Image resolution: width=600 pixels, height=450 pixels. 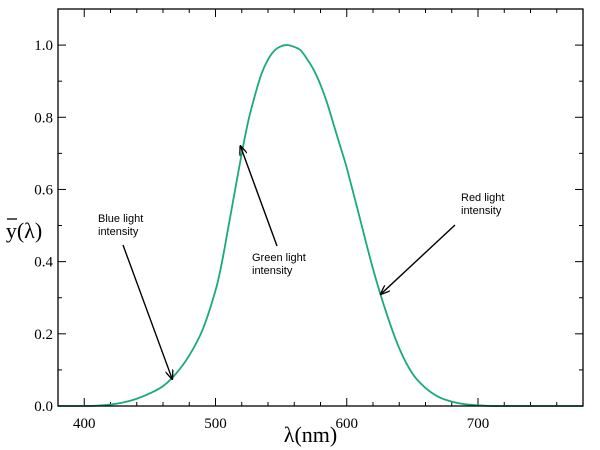 I want to click on y-tick-label: 0.4, so click(x=43, y=263).